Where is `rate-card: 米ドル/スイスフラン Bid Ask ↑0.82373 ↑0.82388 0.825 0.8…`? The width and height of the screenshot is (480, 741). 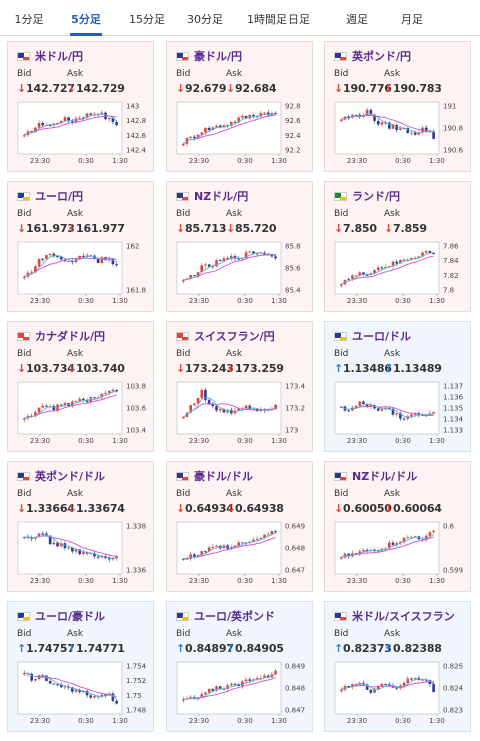
rate-card: 米ドル/スイスフラン Bid Ask ↑0.82373 ↑0.82388 0.825 0.8… is located at coordinates (397, 666).